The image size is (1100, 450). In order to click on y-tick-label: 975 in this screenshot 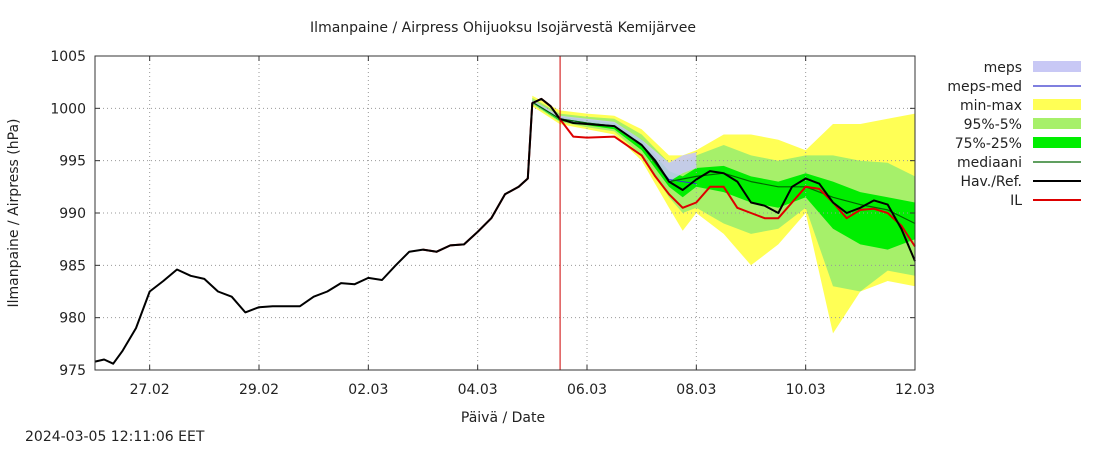, I will do `click(72, 371)`.